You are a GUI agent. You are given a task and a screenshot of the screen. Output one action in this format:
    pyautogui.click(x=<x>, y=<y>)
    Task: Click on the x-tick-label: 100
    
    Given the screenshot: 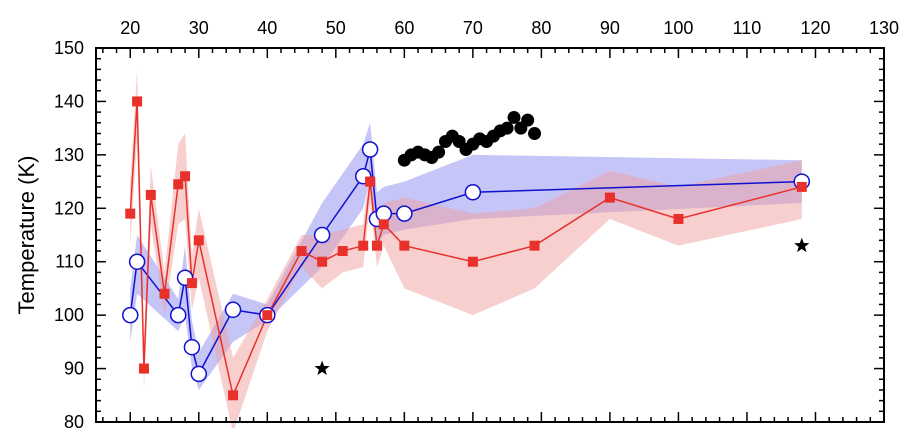 What is the action you would take?
    pyautogui.click(x=678, y=28)
    